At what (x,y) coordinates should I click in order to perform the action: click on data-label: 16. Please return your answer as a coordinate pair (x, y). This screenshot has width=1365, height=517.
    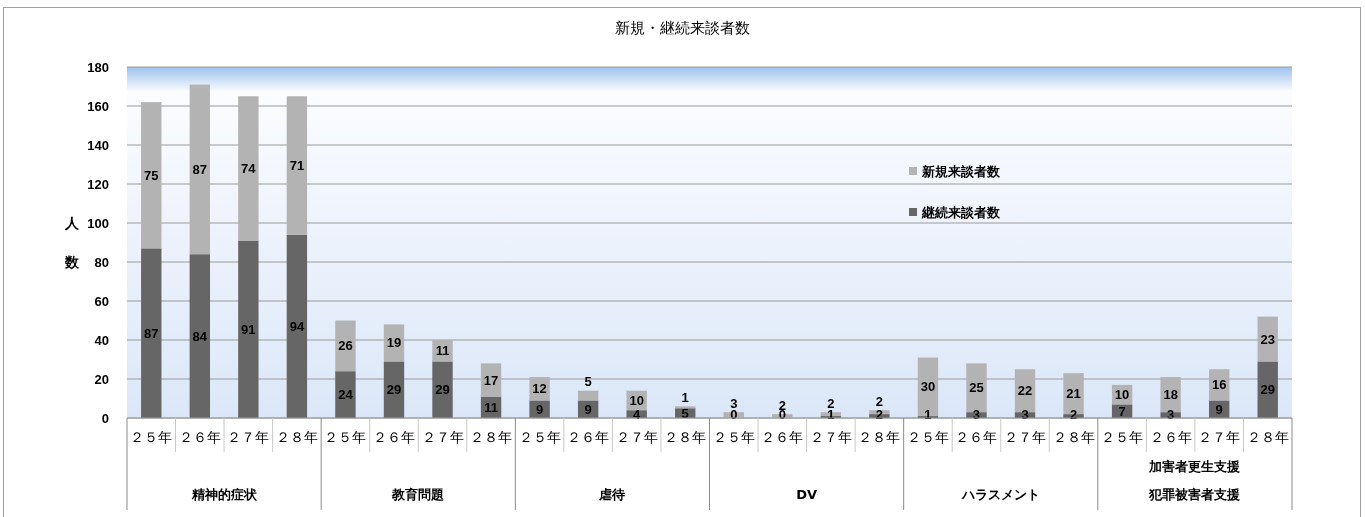
    Looking at the image, I should click on (1219, 385).